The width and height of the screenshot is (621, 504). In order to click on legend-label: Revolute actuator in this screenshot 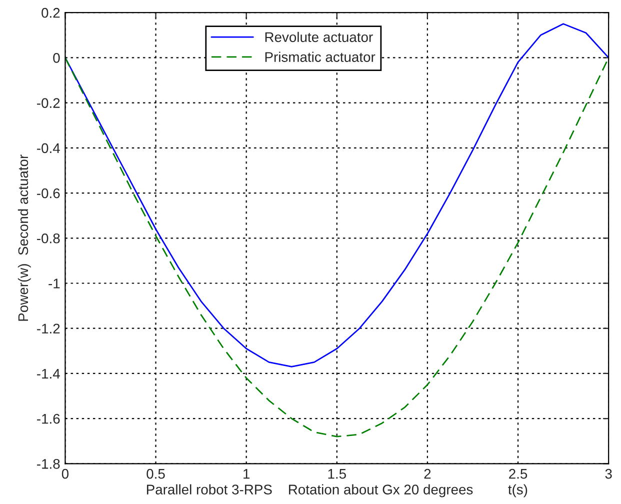, I will do `click(319, 37)`.